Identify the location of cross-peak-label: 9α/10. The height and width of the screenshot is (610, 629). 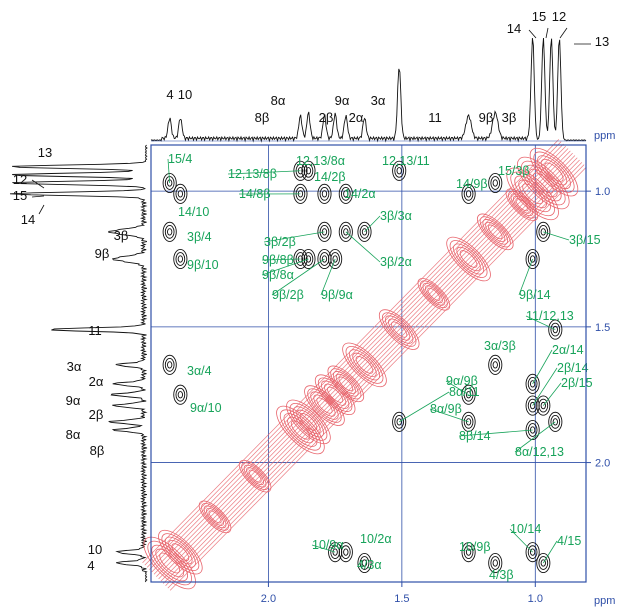
(206, 408).